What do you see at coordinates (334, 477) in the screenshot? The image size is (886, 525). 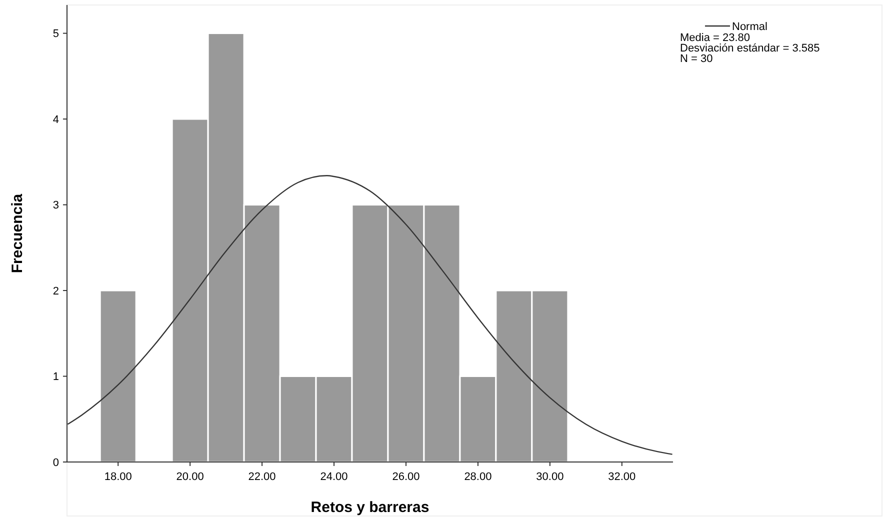 I see `x-tick-label: 24.00` at bounding box center [334, 477].